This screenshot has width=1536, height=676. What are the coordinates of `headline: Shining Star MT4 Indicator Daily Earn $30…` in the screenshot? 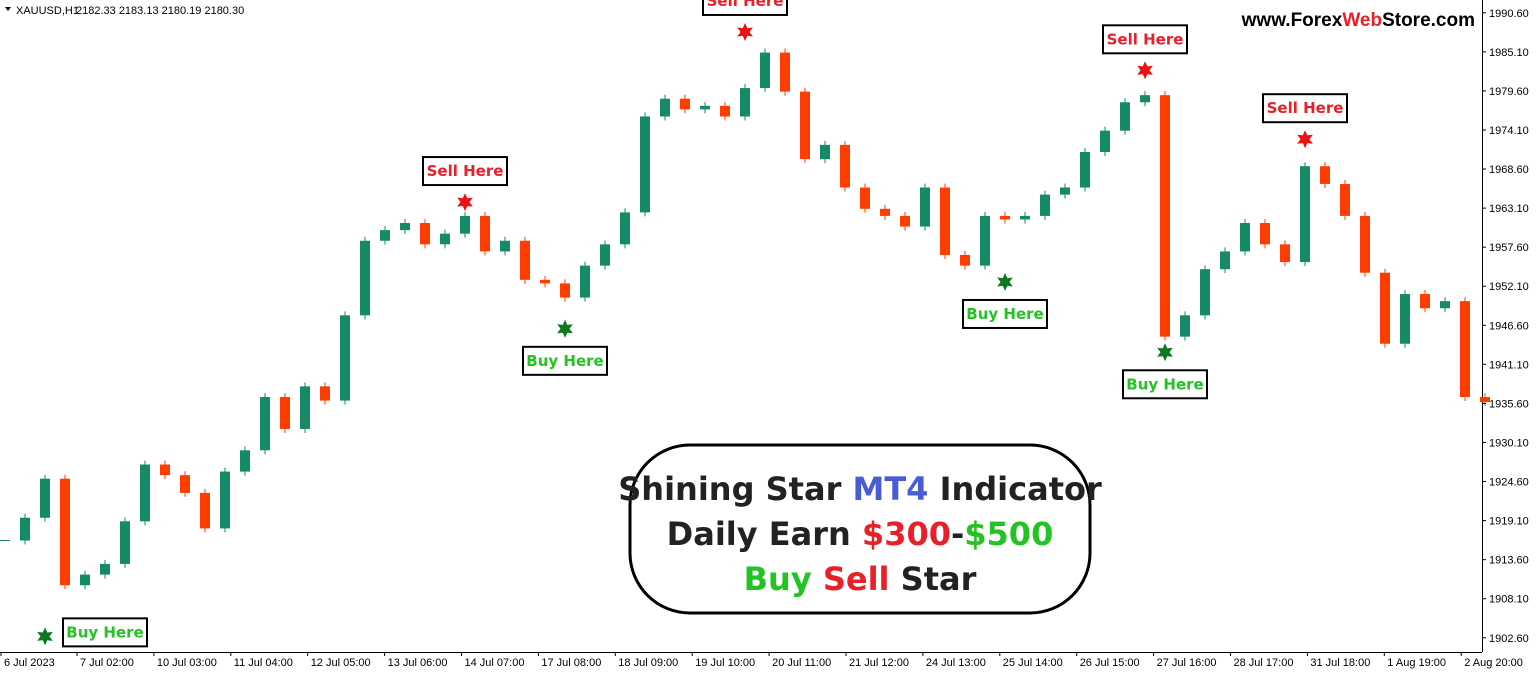 It's located at (860, 534).